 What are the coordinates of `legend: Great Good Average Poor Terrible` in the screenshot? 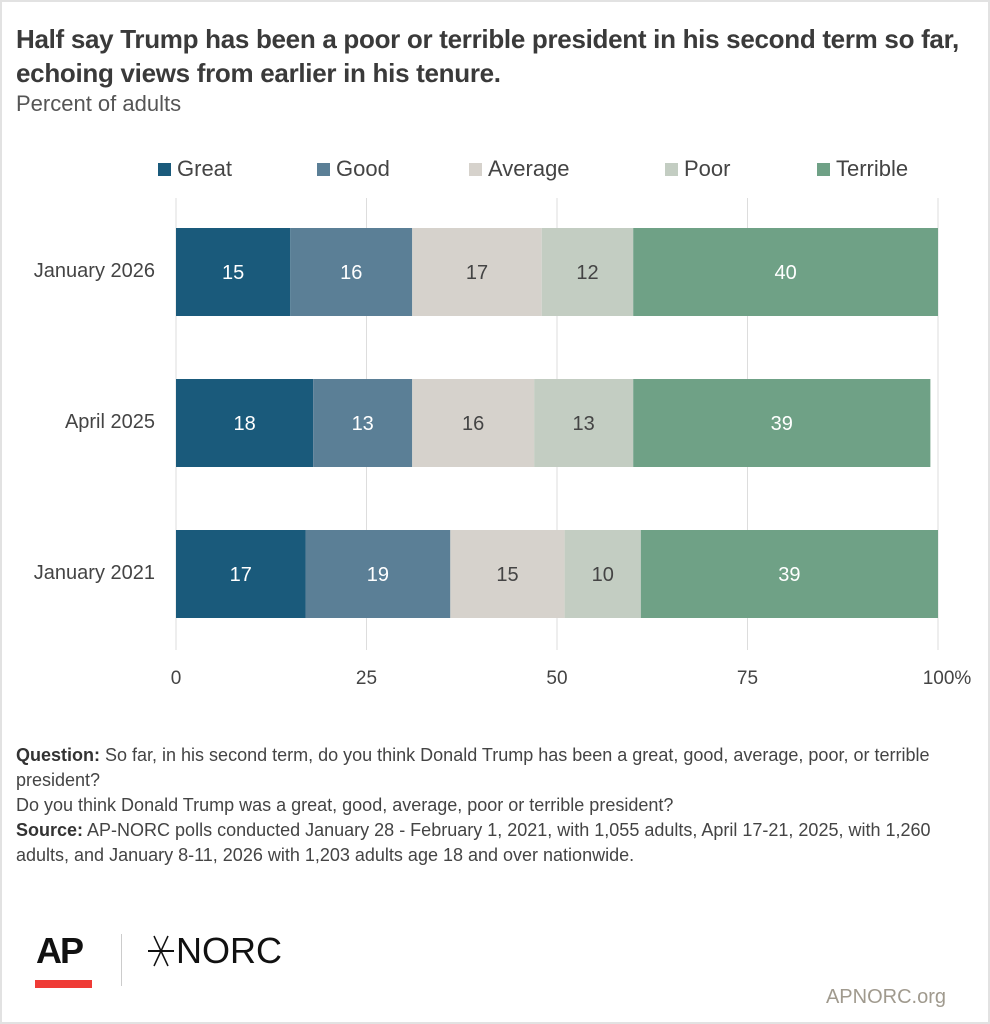 It's located at (495, 171).